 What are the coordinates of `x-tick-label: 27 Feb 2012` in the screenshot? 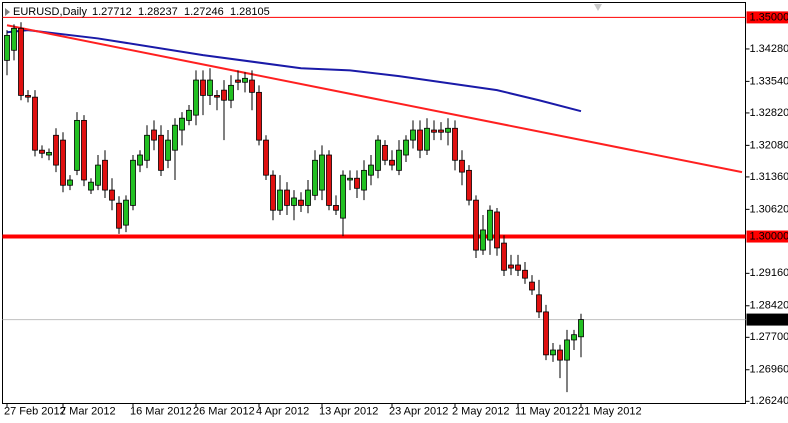 It's located at (35, 411).